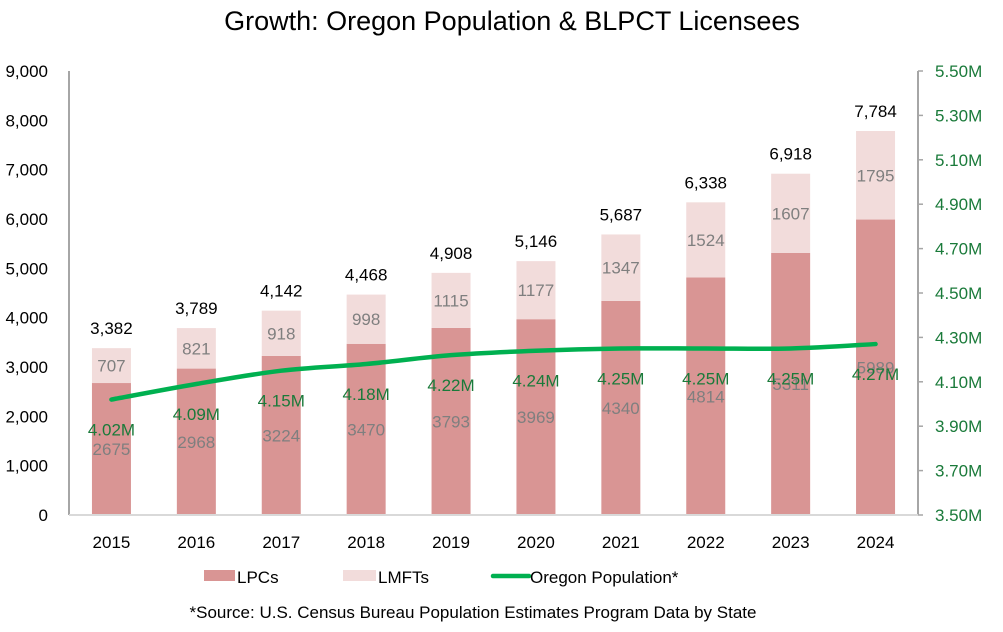 This screenshot has height=632, width=1003. I want to click on bar-total-label: 4,908, so click(451, 253).